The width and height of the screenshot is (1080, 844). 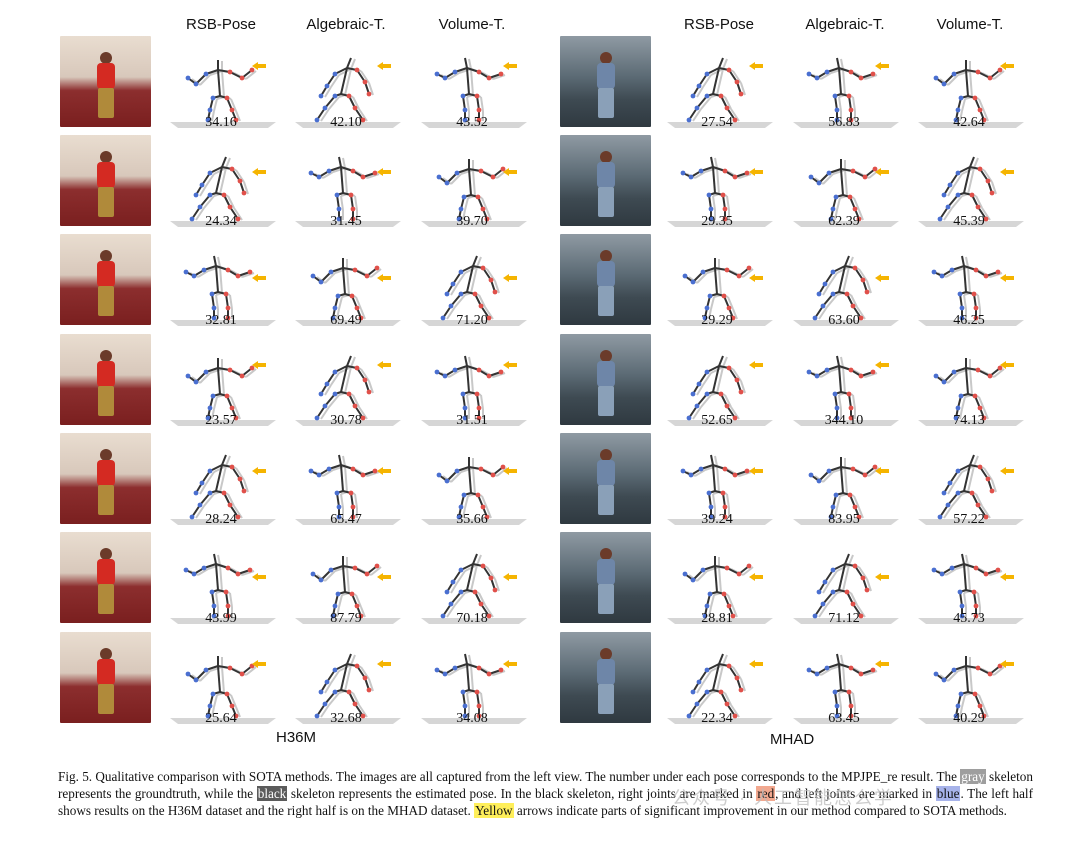 I want to click on person-head, so click(x=105, y=554).